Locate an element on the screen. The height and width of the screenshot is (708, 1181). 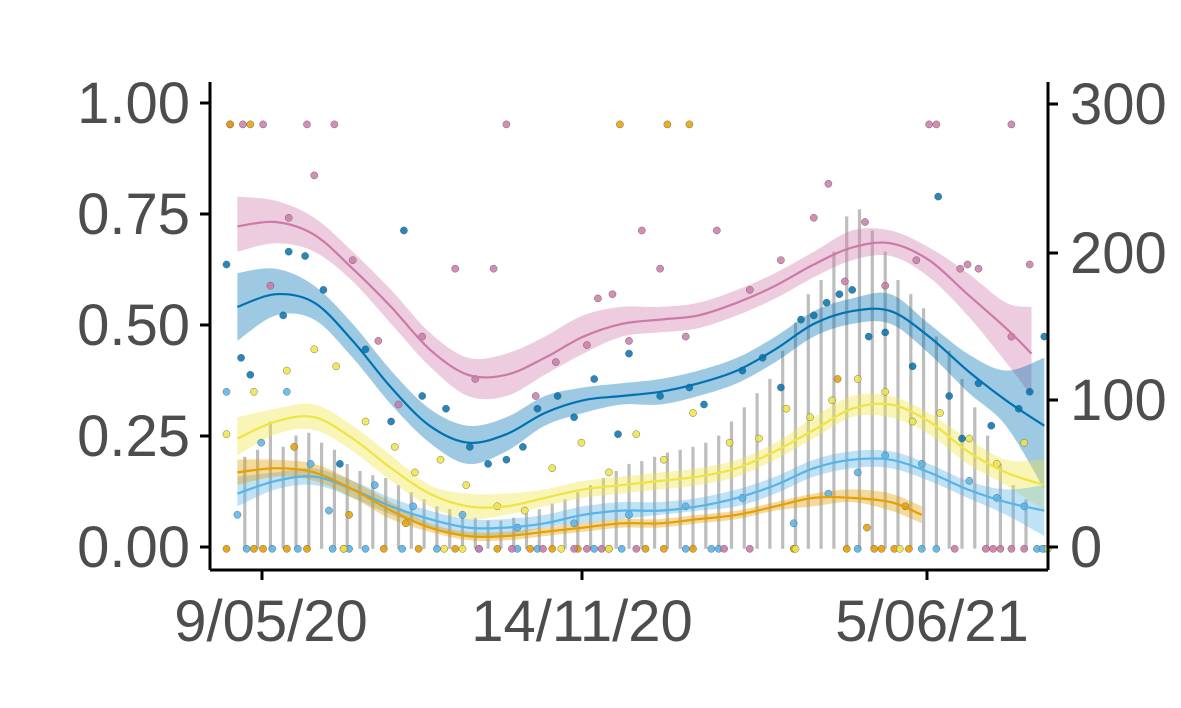
x-tick-label-0: 9/05/20 is located at coordinates (271, 621).